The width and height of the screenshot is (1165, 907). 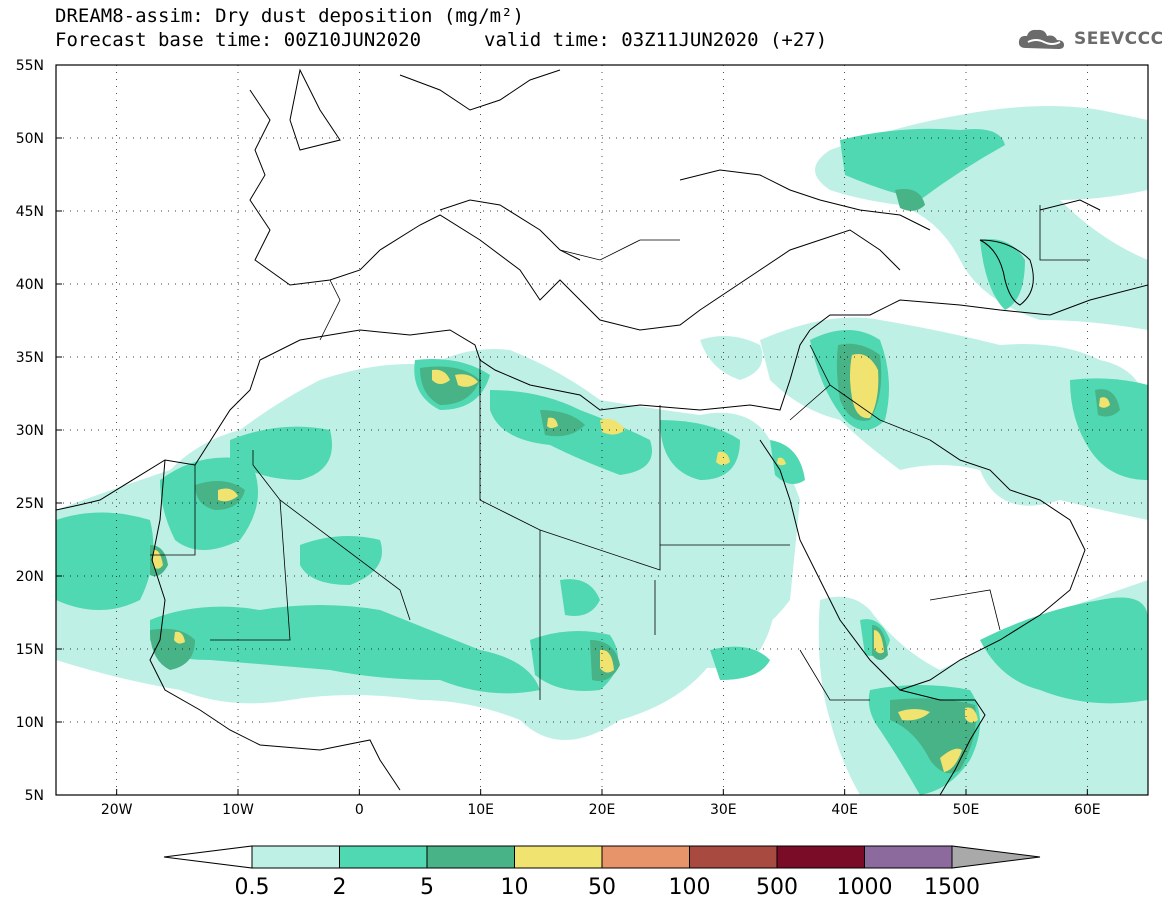 What do you see at coordinates (952, 887) in the screenshot?
I see `legend-label: 1500` at bounding box center [952, 887].